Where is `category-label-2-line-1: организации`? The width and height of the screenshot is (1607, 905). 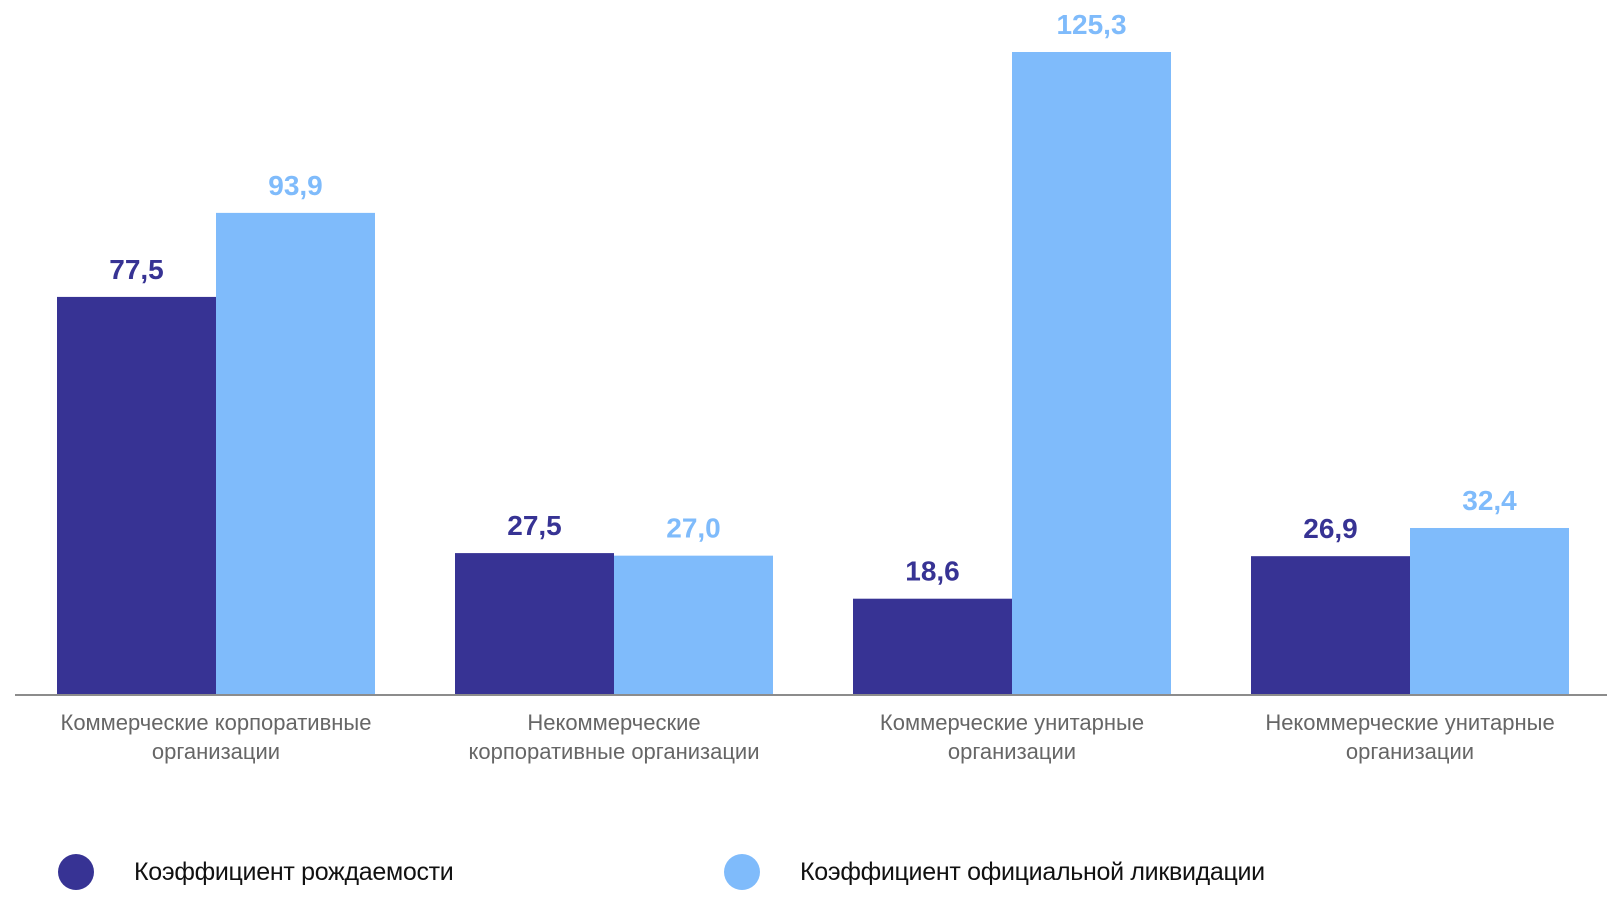 category-label-2-line-1: организации is located at coordinates (1012, 751).